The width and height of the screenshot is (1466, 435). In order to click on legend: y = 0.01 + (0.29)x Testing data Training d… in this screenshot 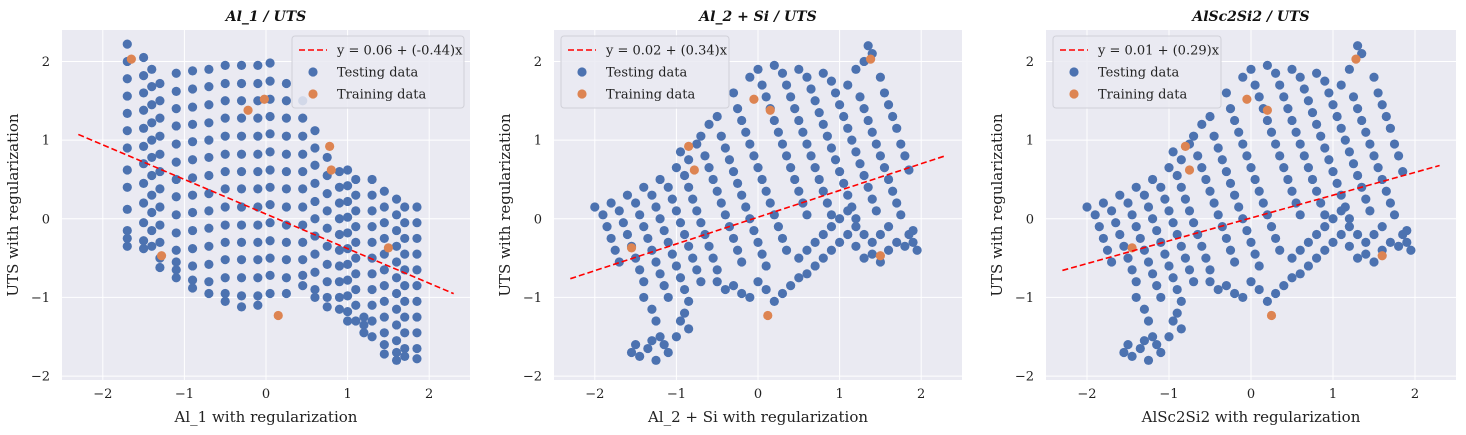, I will do `click(1137, 72)`.